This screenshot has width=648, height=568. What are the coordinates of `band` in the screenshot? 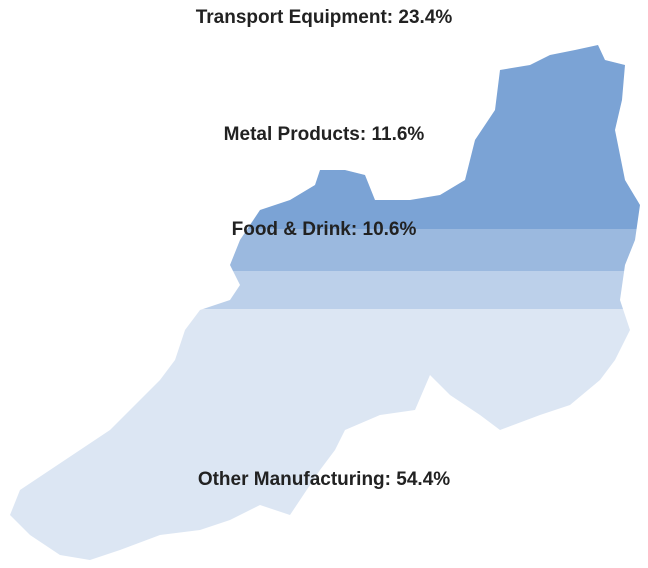 It's located at (325, 290).